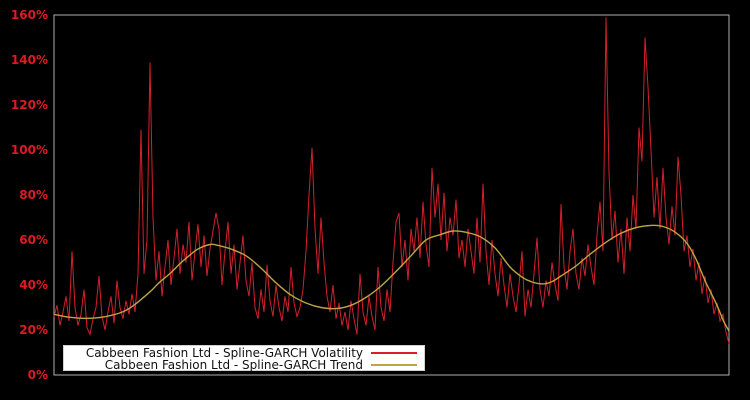 Image resolution: width=750 pixels, height=400 pixels. I want to click on y-tick-label: 60%, so click(33, 240).